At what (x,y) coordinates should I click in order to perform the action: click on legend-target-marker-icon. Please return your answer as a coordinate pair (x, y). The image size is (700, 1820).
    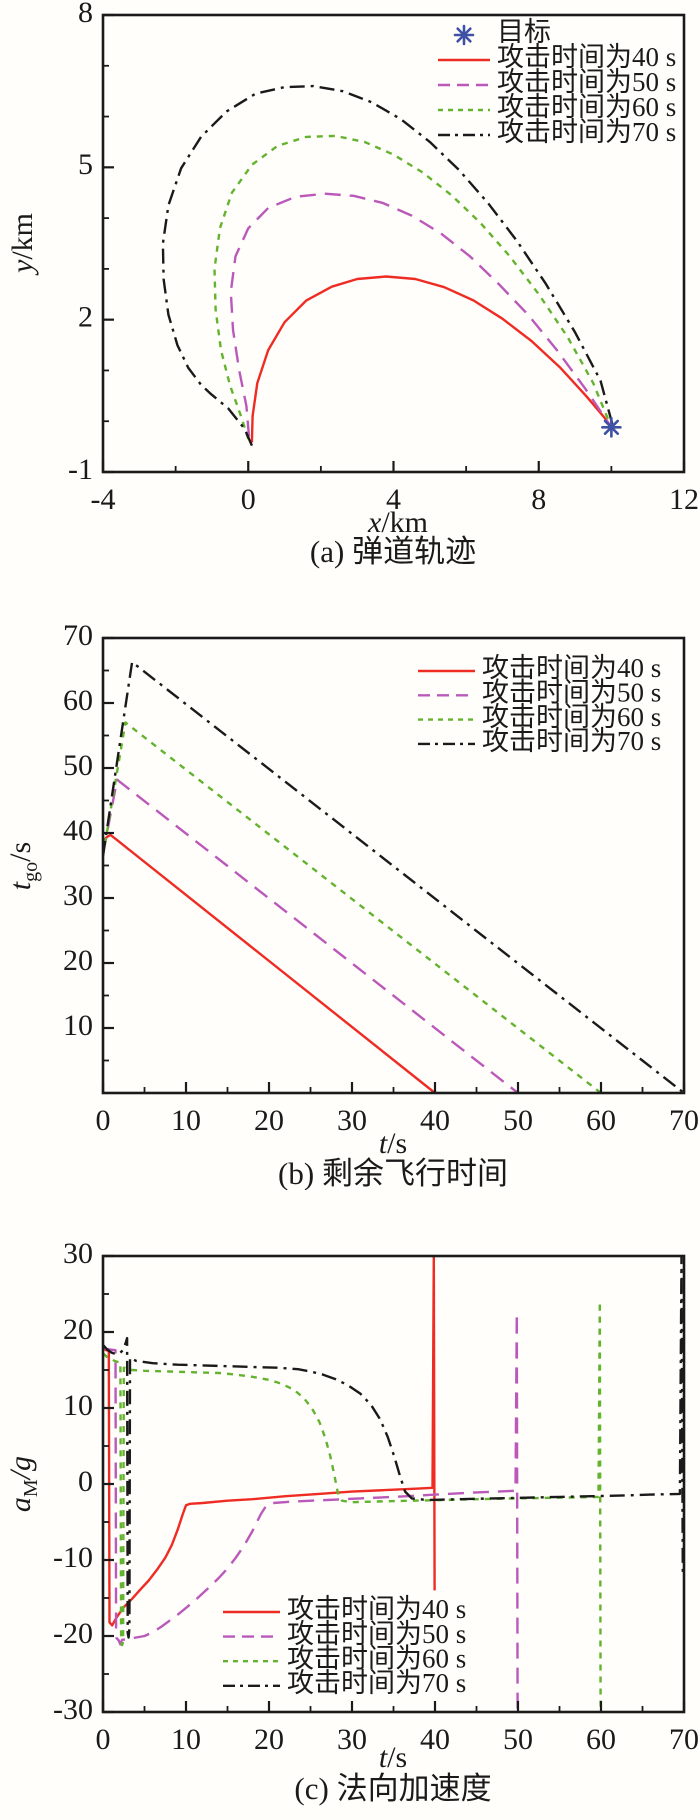
    Looking at the image, I should click on (464, 35).